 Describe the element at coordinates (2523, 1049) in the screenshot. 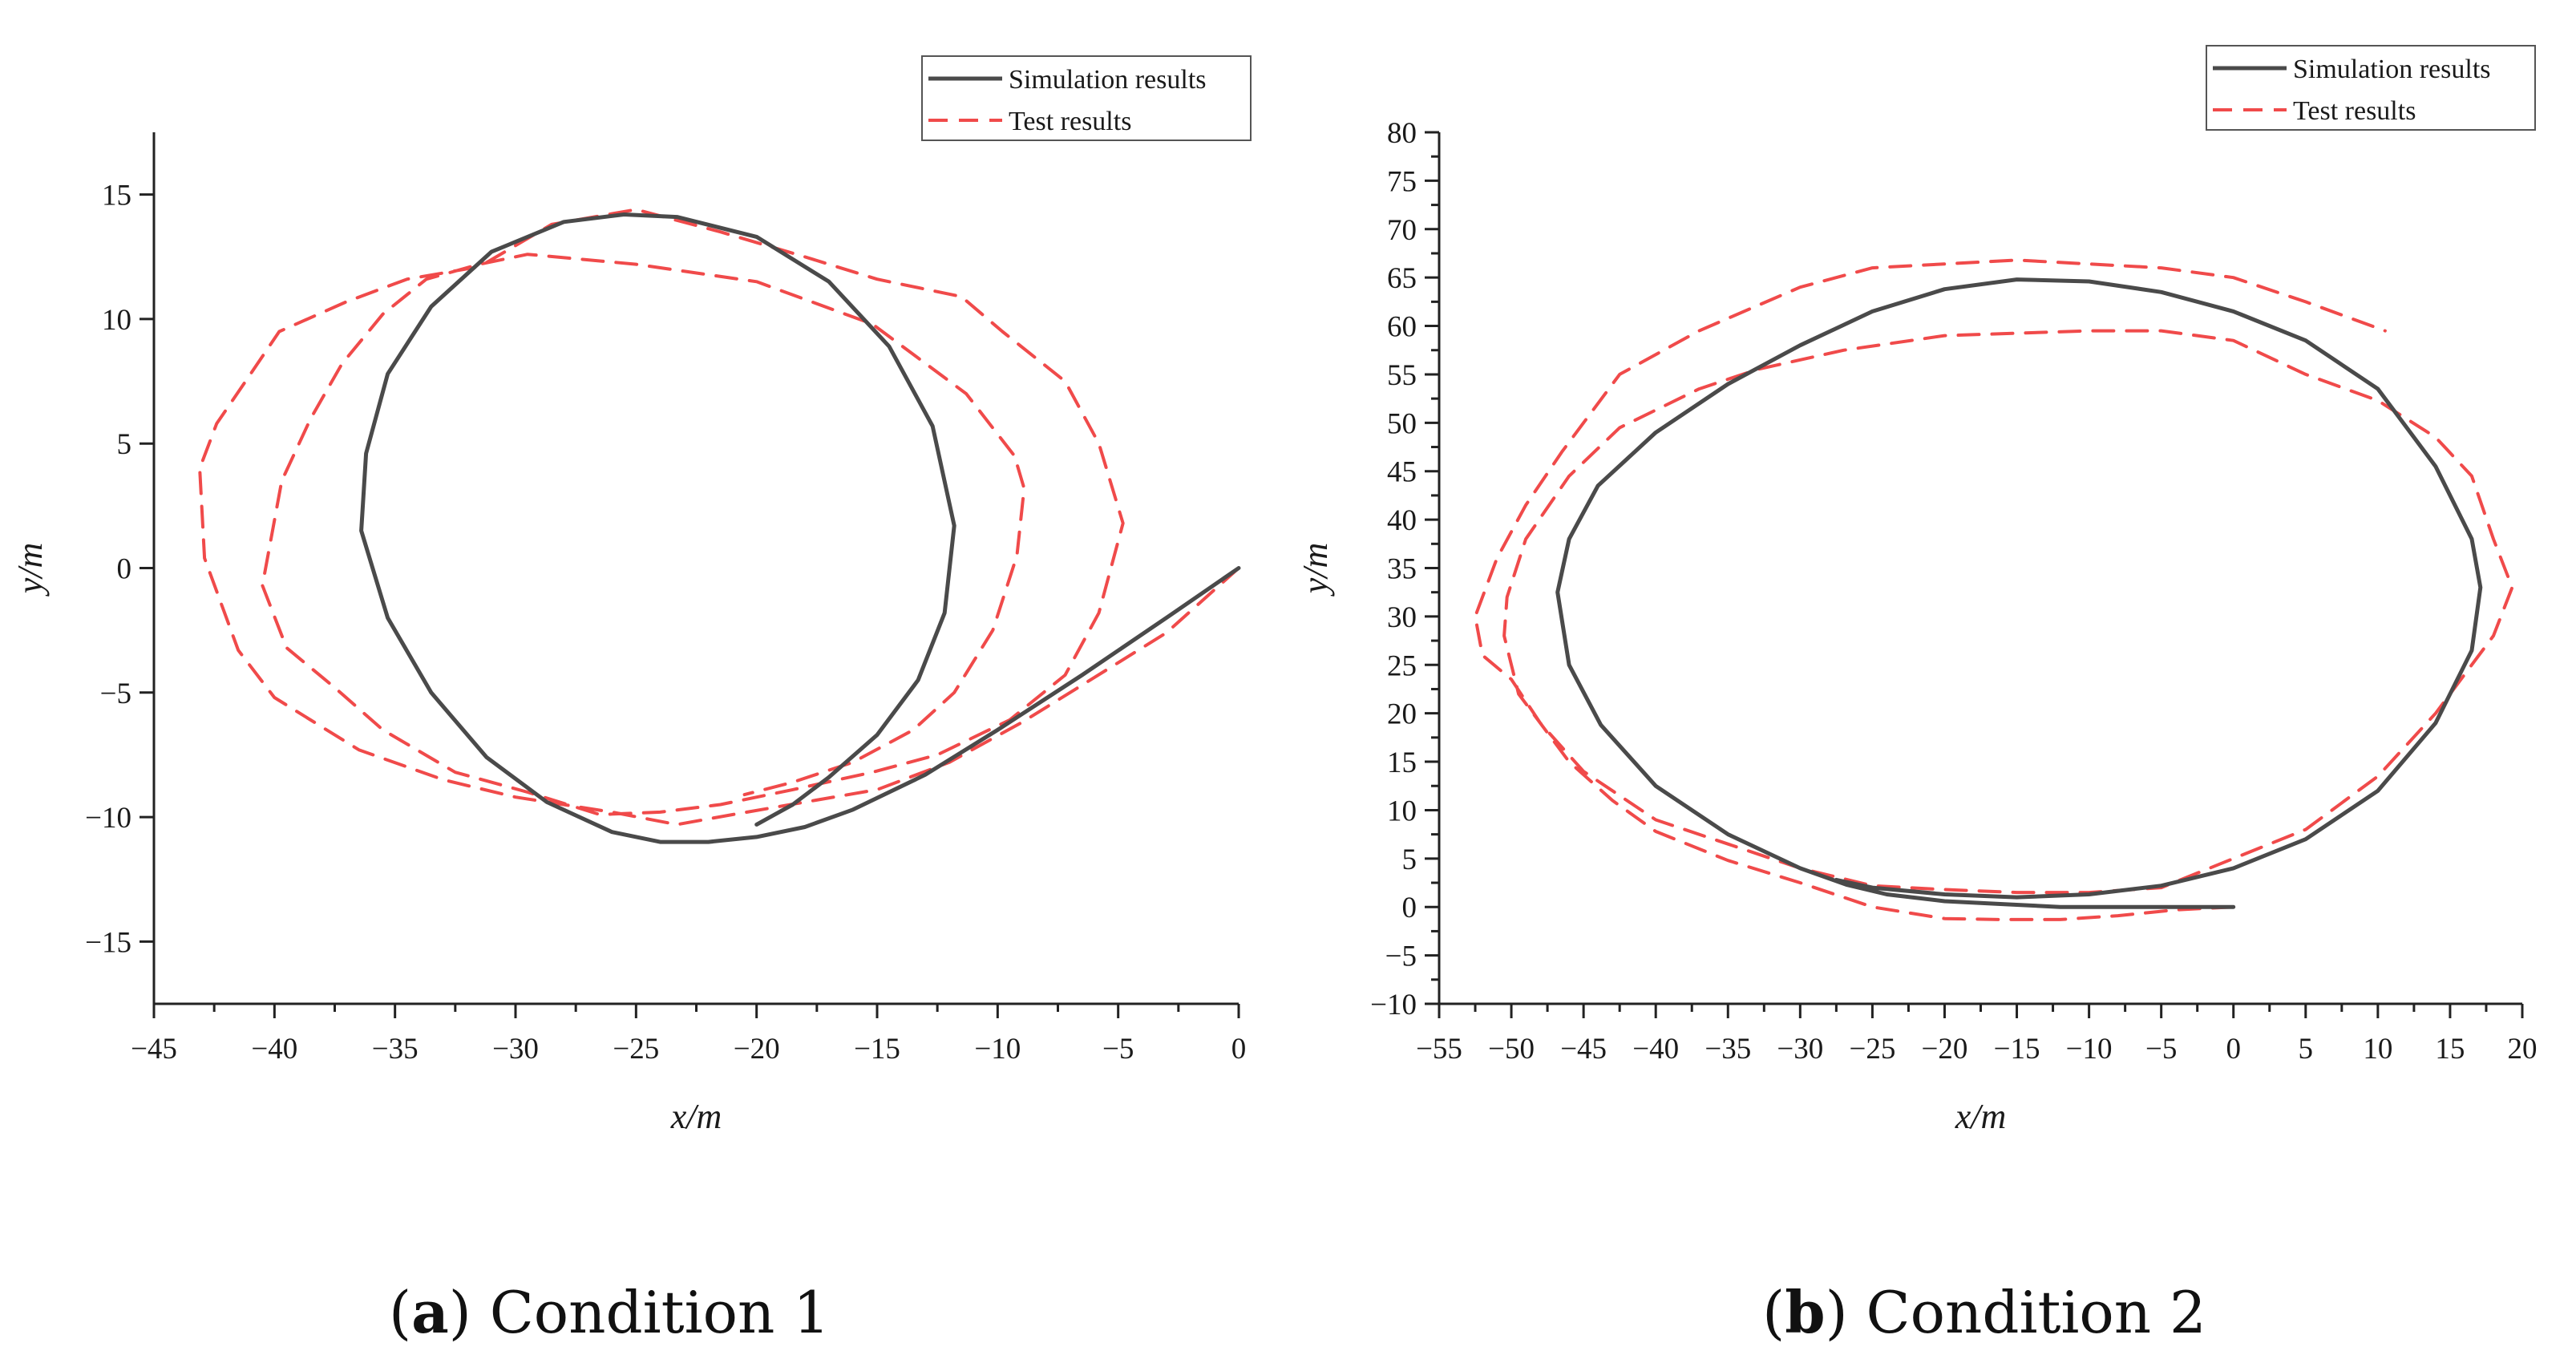

I see `x-tick-label: 20` at that location.